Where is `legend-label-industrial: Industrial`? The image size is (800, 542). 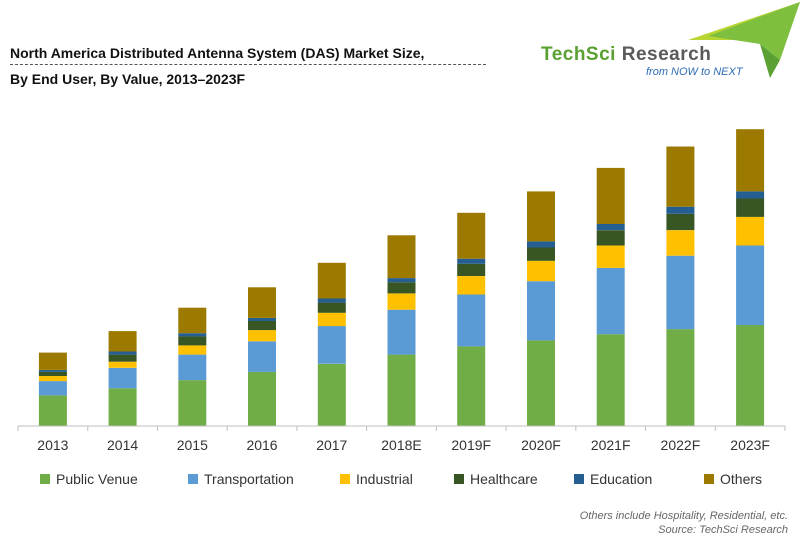 legend-label-industrial: Industrial is located at coordinates (384, 479).